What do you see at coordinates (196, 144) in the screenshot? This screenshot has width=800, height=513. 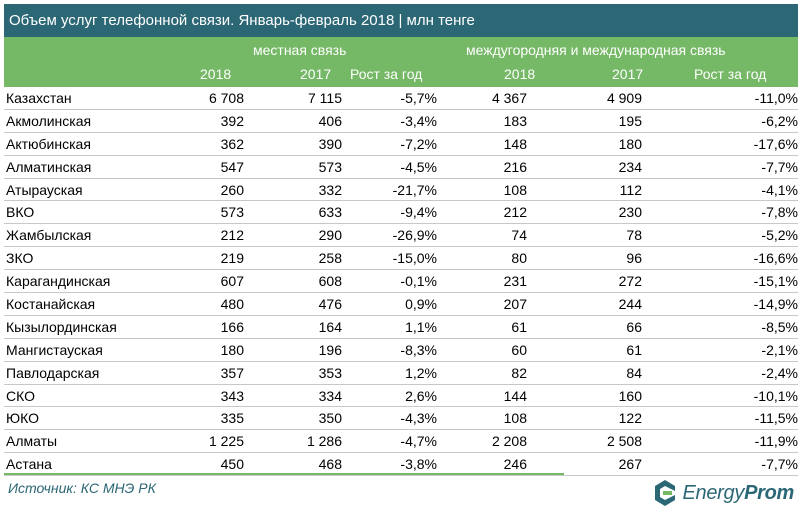 I see `table-cell: 362` at bounding box center [196, 144].